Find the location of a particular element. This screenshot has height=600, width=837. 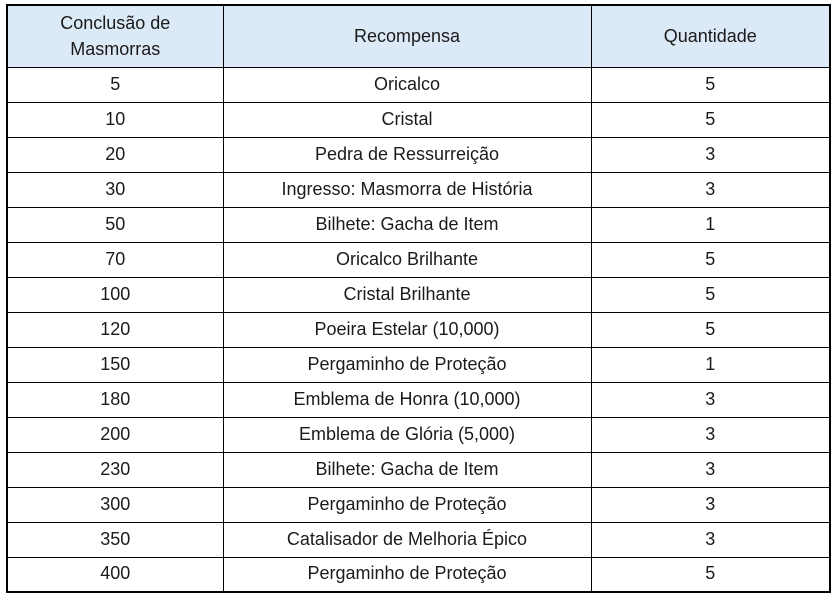

table-row: 400 Pergaminho de Proteção 5 is located at coordinates (418, 574).